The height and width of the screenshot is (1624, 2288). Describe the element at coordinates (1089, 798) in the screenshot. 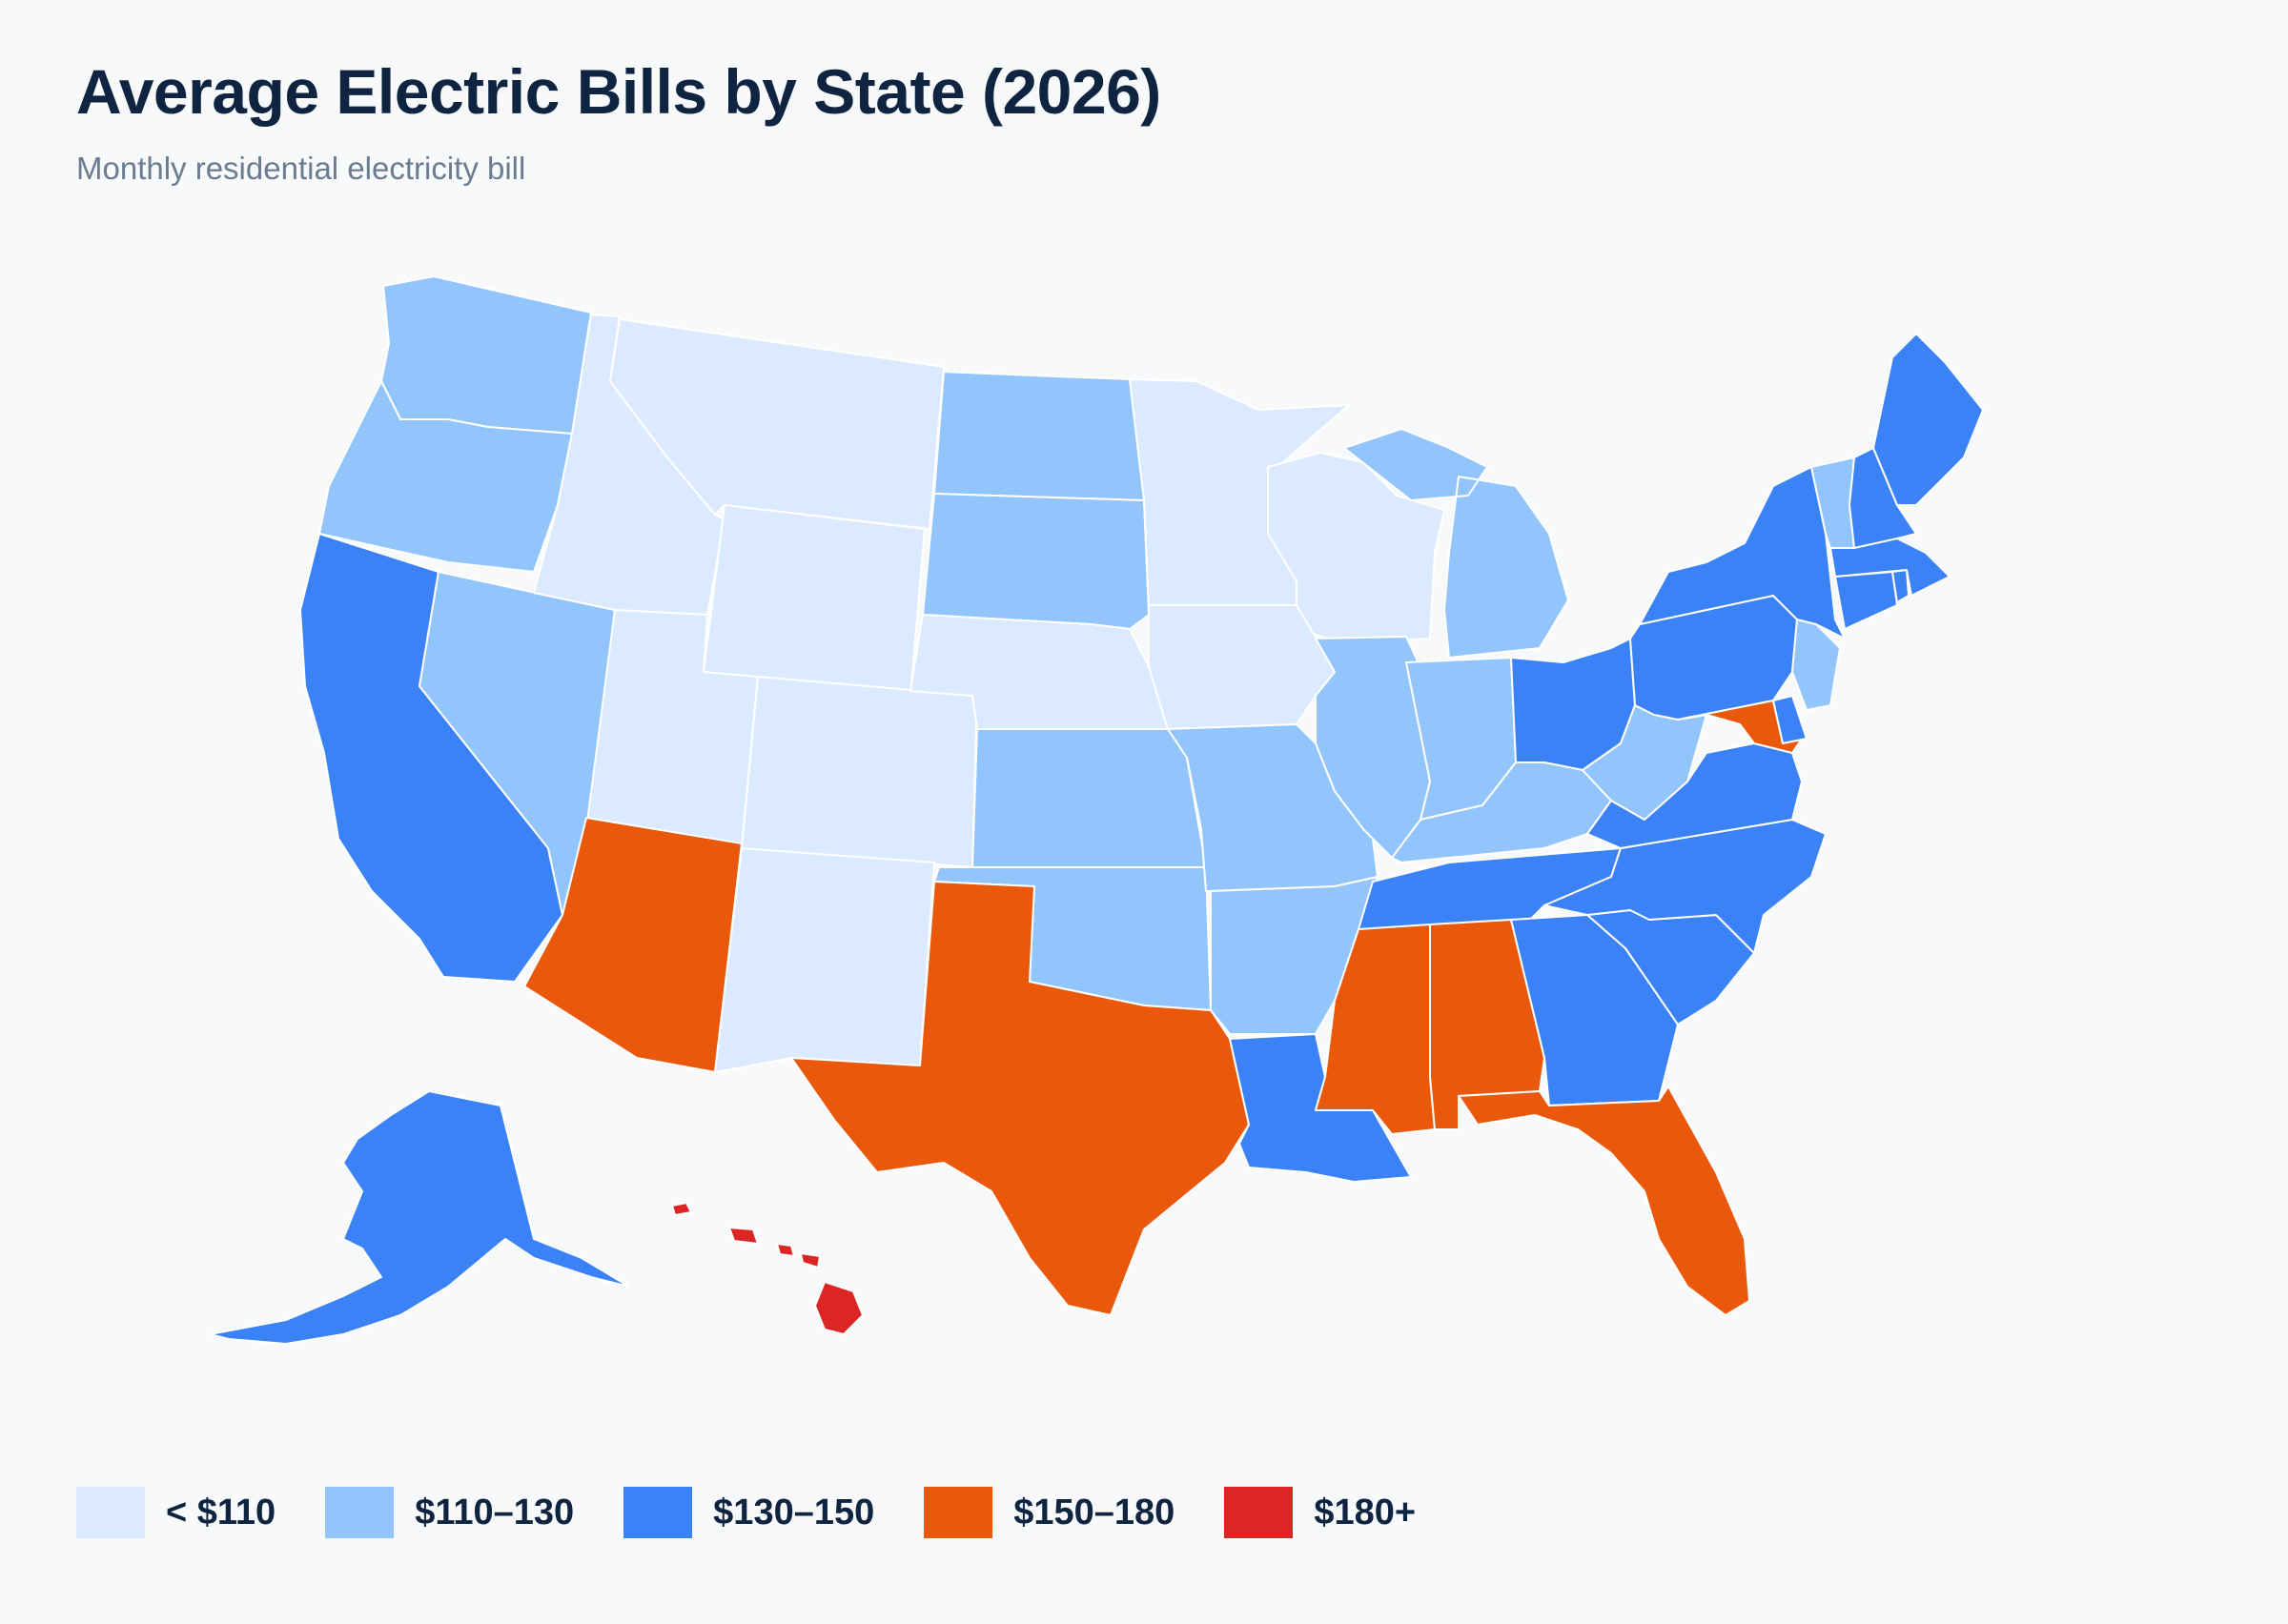

I see `state-ks` at that location.